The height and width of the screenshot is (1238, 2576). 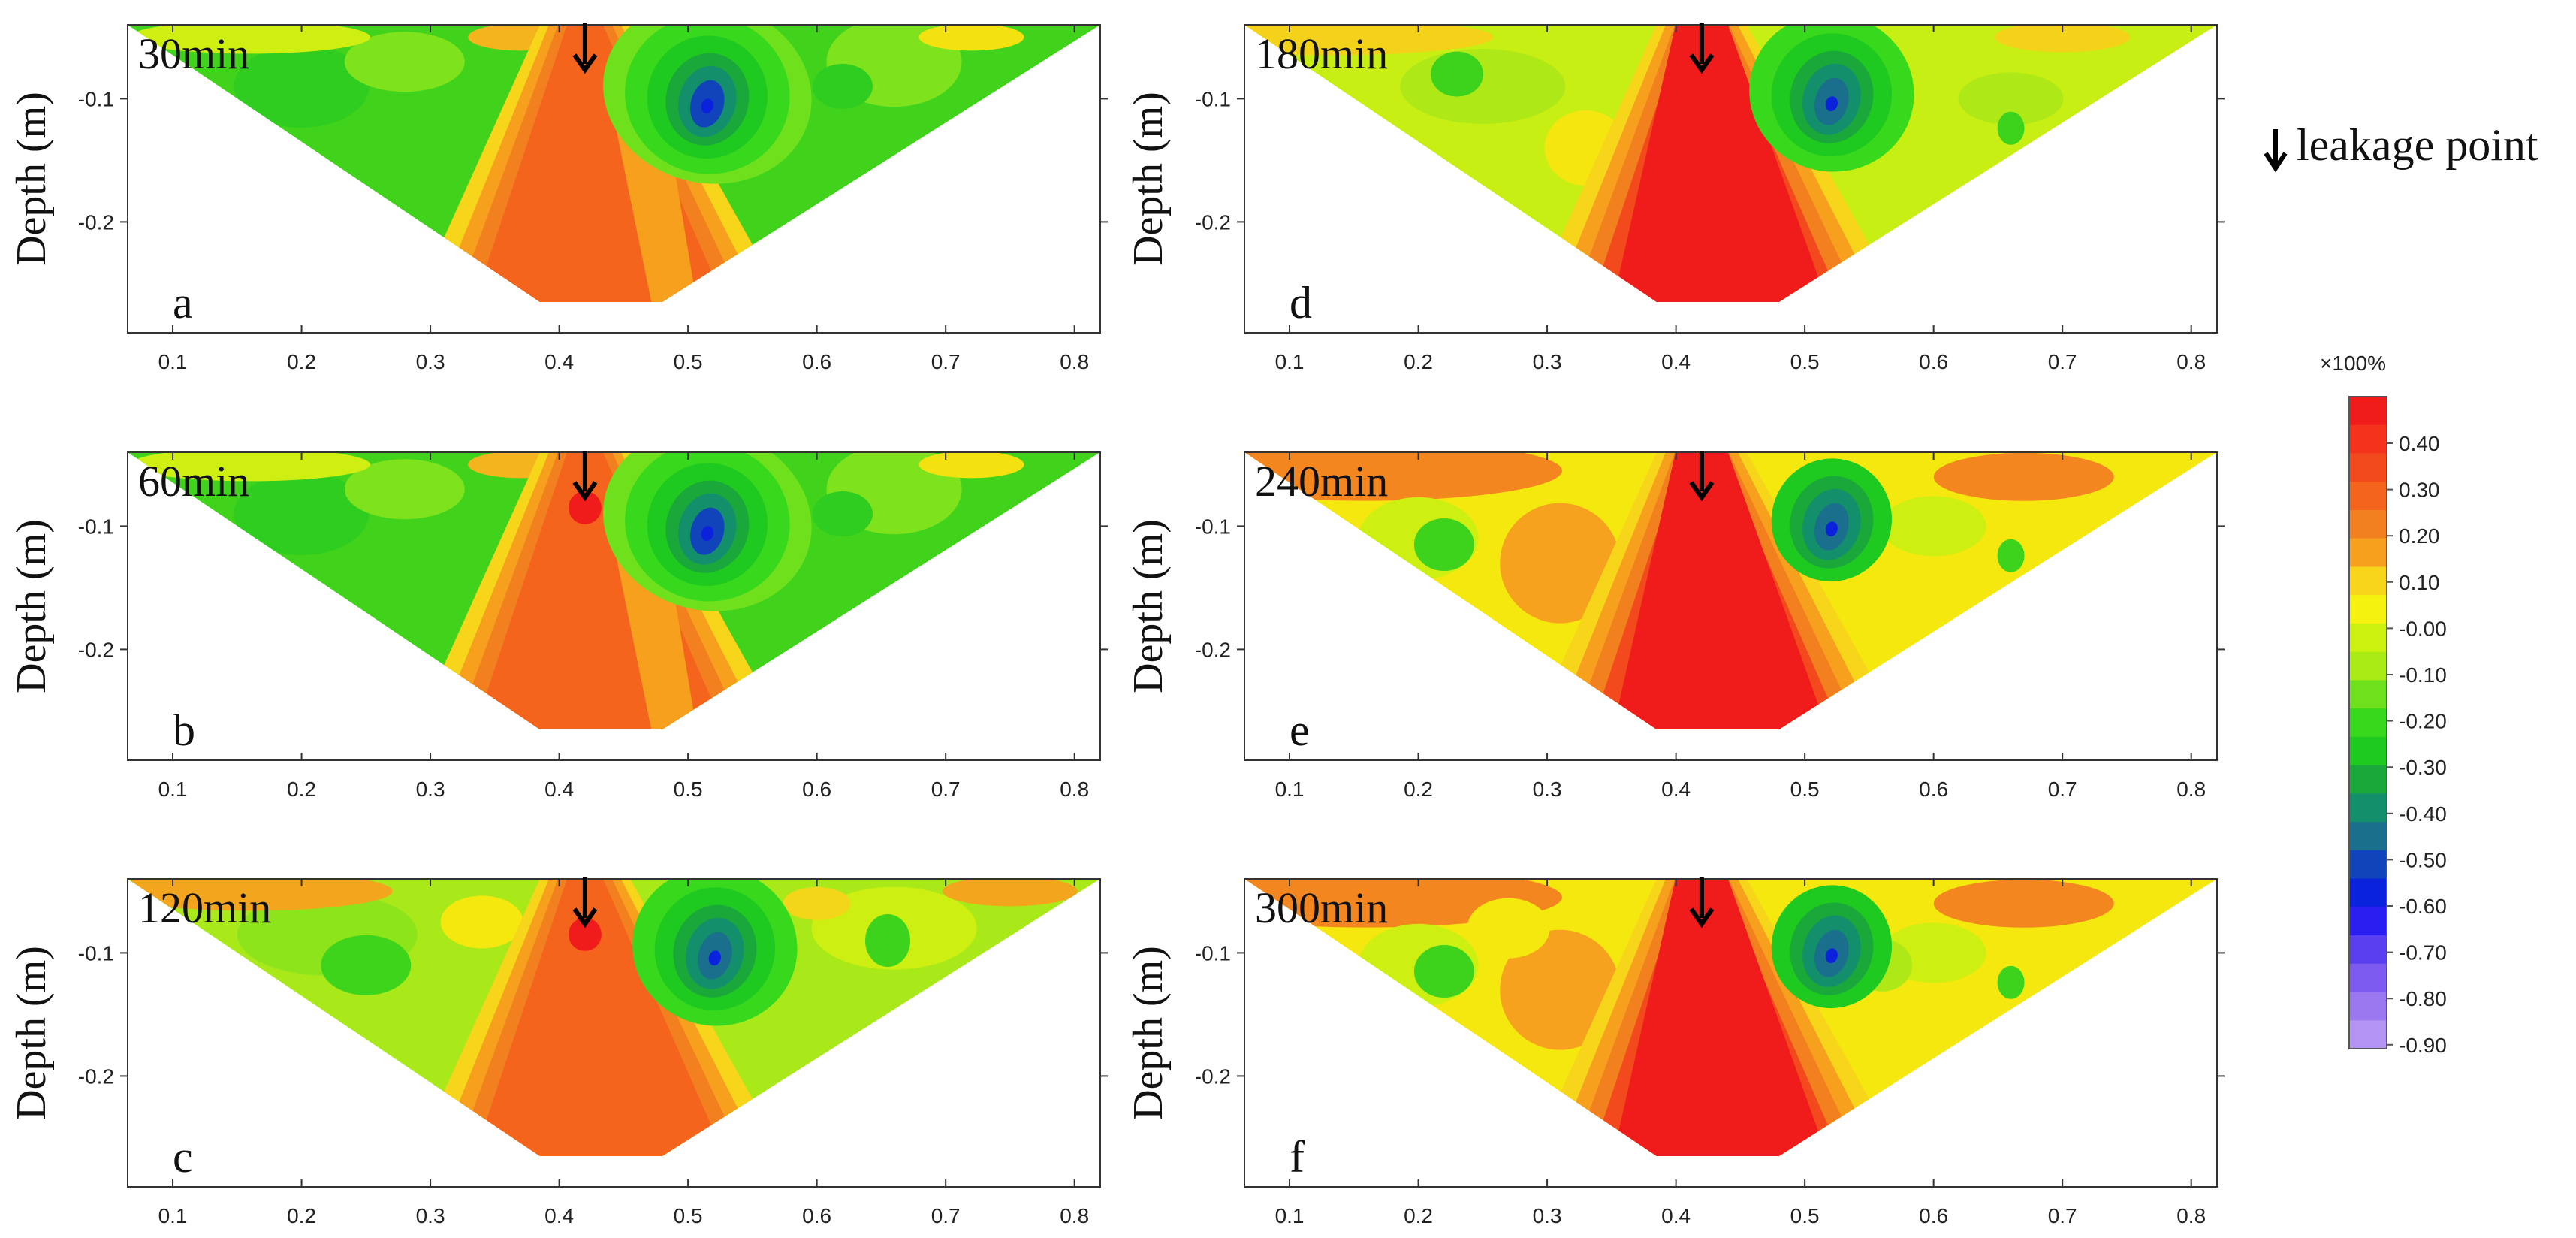 I want to click on panel-e-field, so click(x=1730, y=590).